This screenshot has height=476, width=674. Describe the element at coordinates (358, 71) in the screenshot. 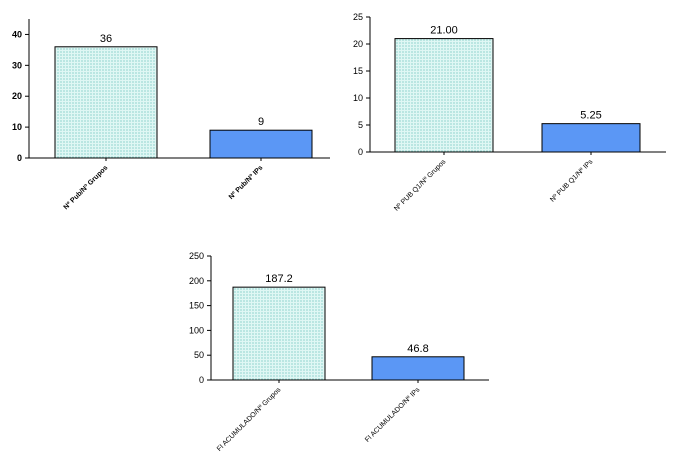

I see `y-tick-label: 15` at that location.